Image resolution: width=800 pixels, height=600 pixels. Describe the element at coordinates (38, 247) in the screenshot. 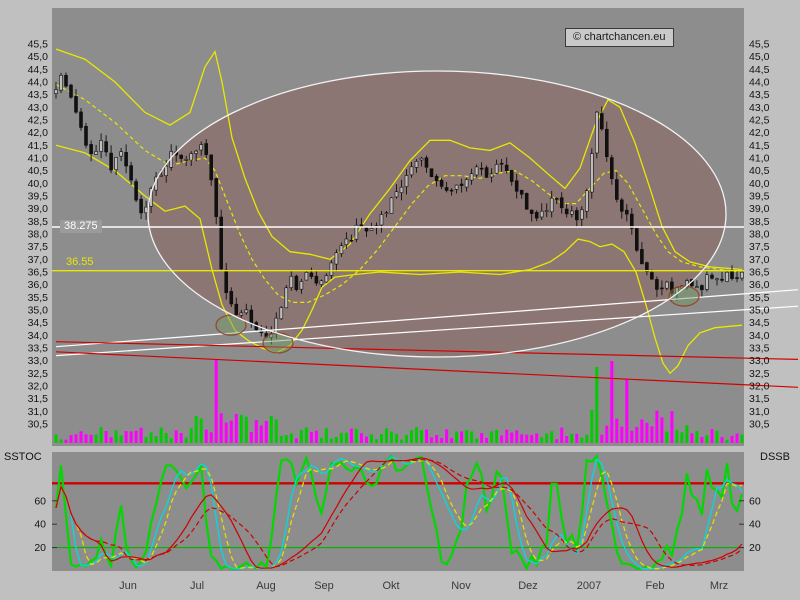

I see `y-axis-label-left: 37,5` at that location.